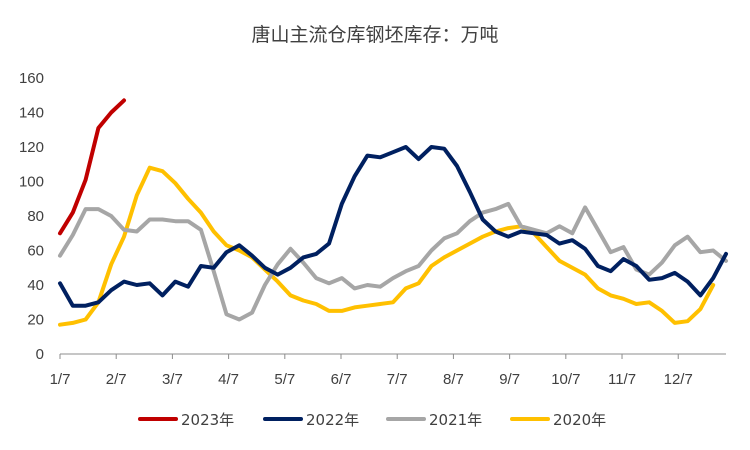  What do you see at coordinates (35, 216) in the screenshot?
I see `y-tick-label: 80` at bounding box center [35, 216].